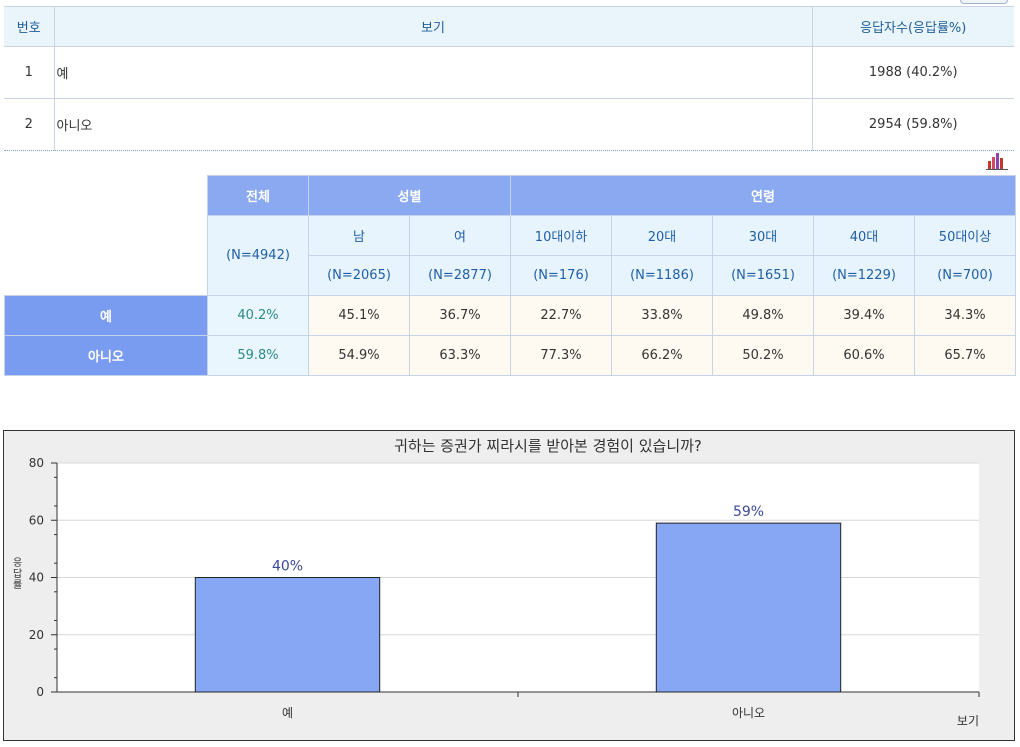 Image resolution: width=1020 pixels, height=747 pixels. What do you see at coordinates (359, 235) in the screenshot?
I see `col-label: 남` at bounding box center [359, 235].